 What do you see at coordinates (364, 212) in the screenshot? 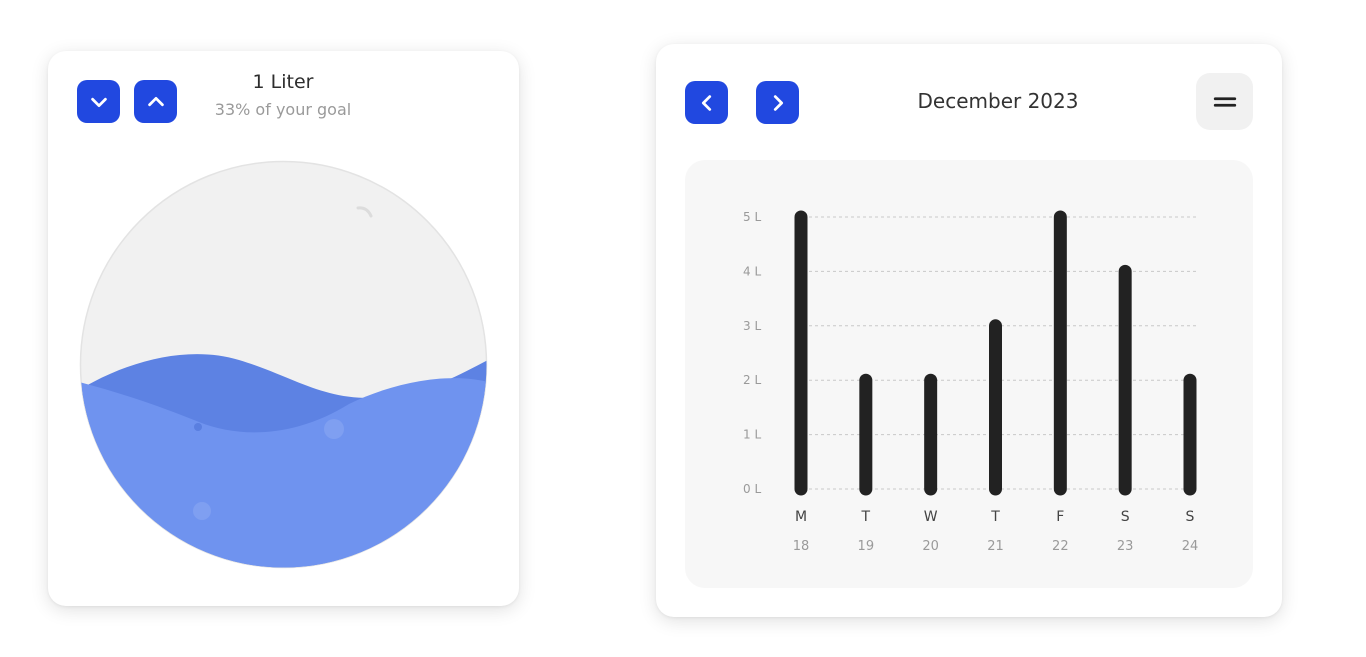
I see `glass-highlight` at bounding box center [364, 212].